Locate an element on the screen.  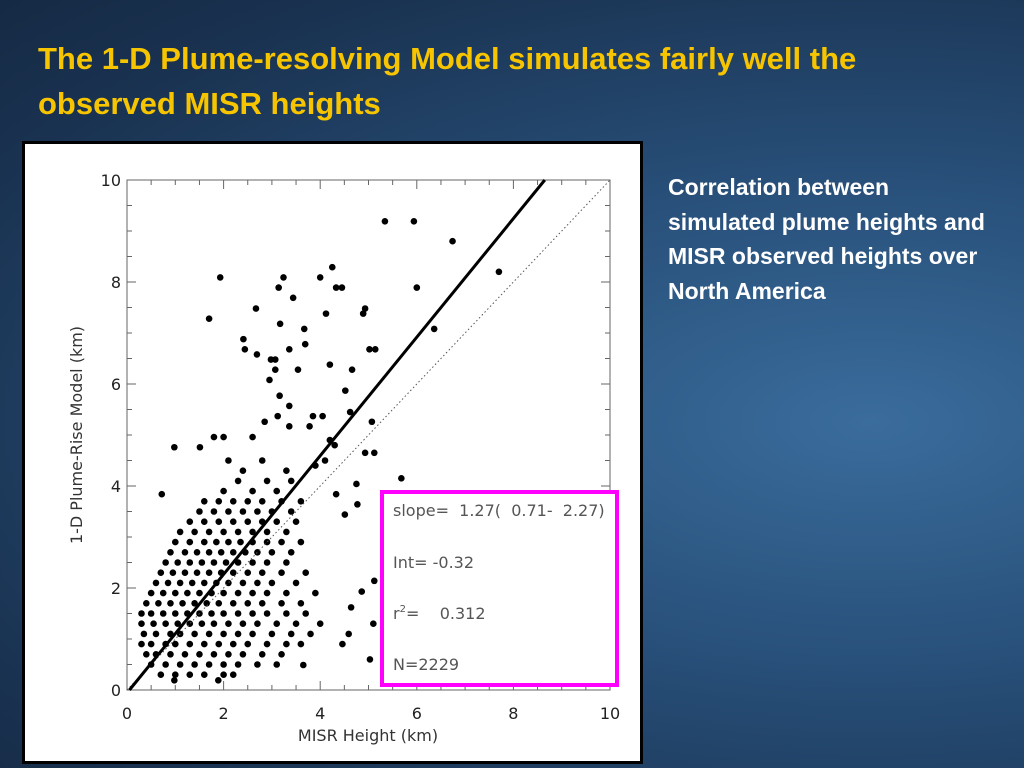
stat-r2-value: = 0.312 is located at coordinates (446, 613).